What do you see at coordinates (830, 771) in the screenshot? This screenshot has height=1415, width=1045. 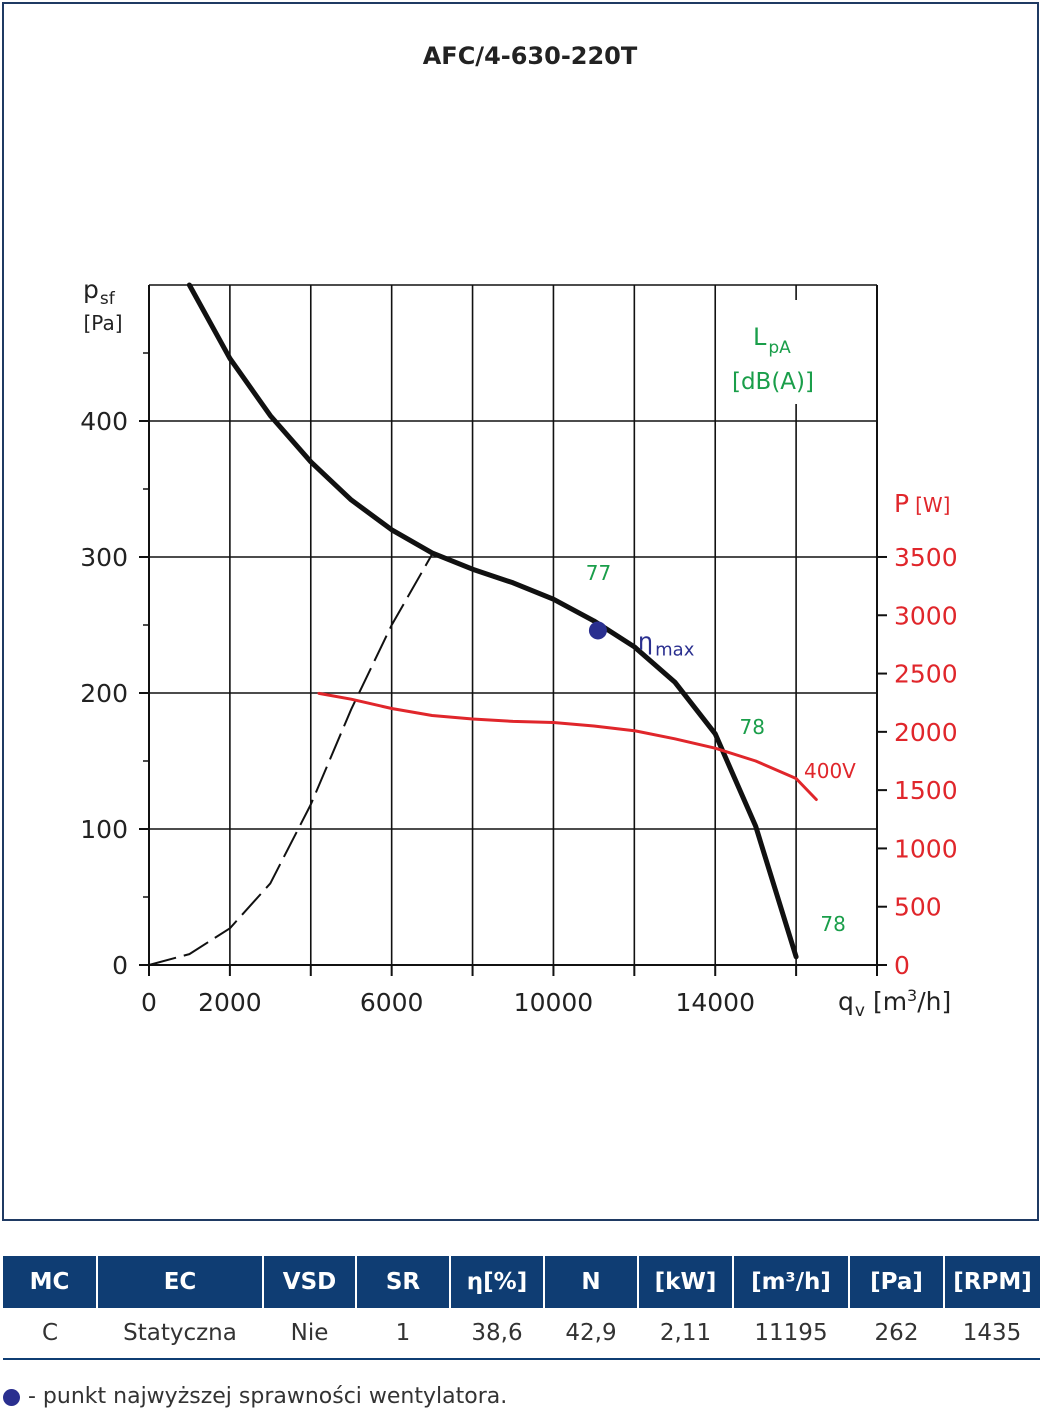 I see `series-name-400v: 400V` at bounding box center [830, 771].